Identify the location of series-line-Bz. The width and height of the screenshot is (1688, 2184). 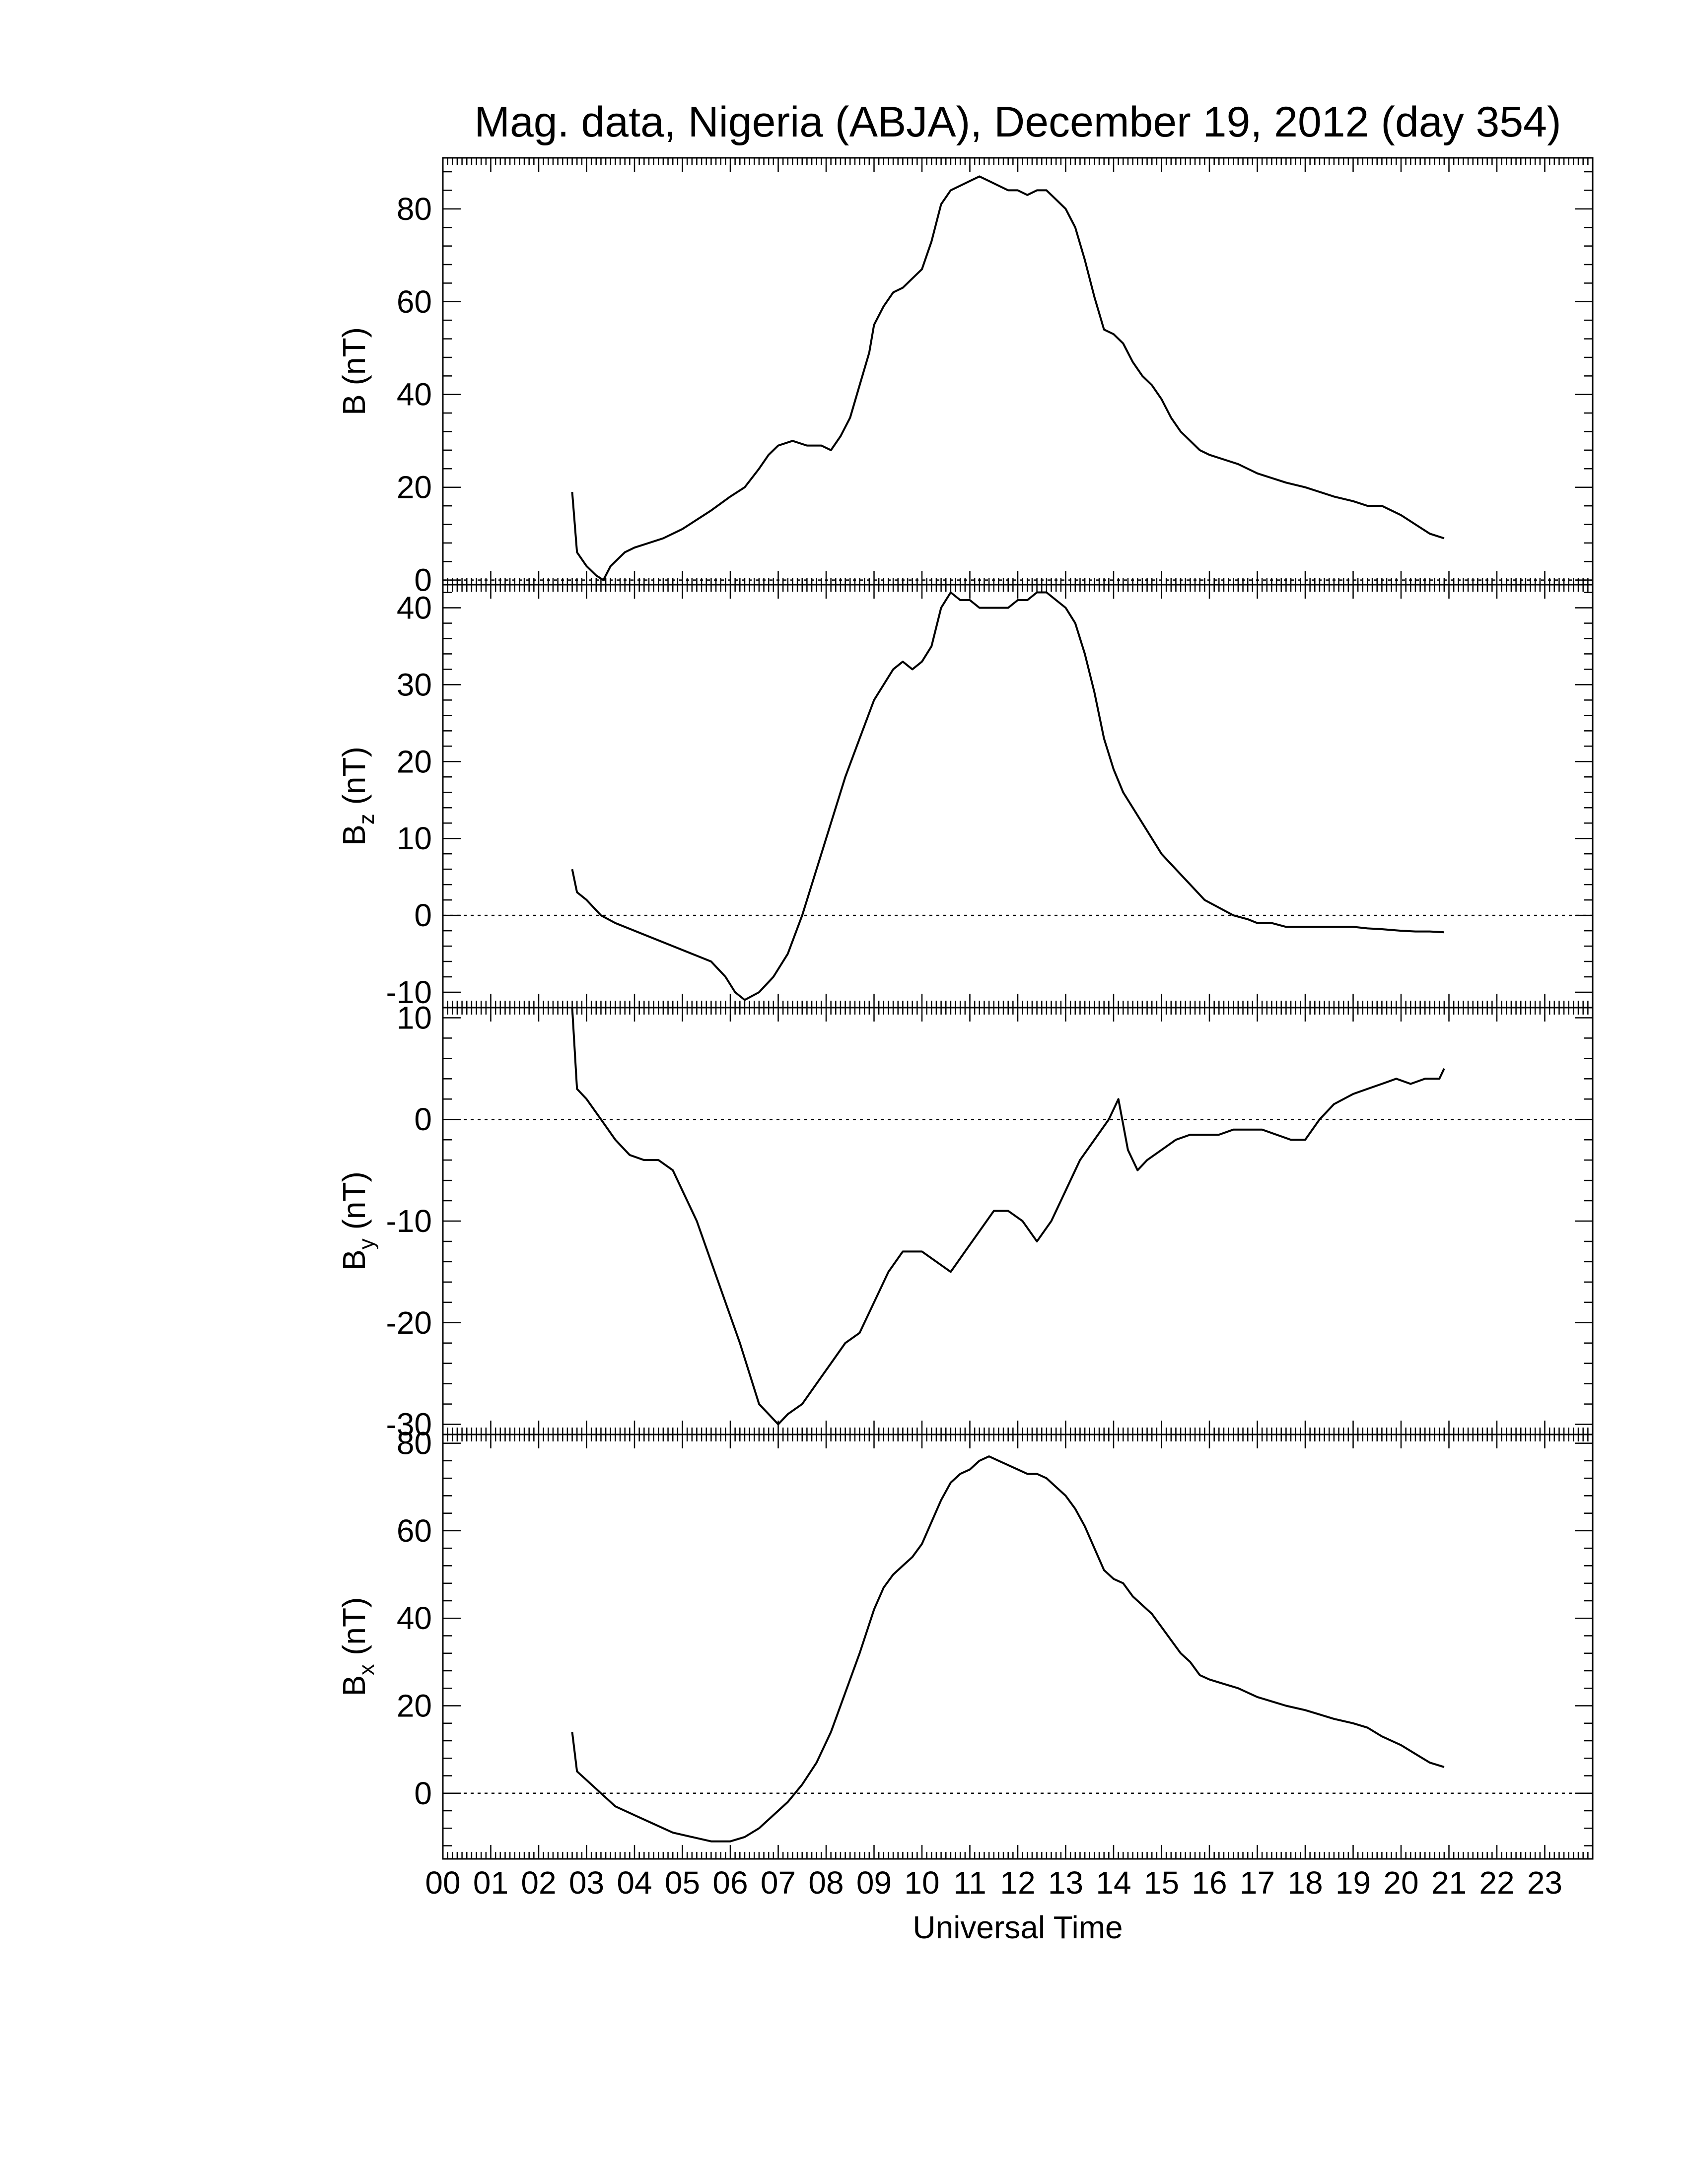
(1007, 796).